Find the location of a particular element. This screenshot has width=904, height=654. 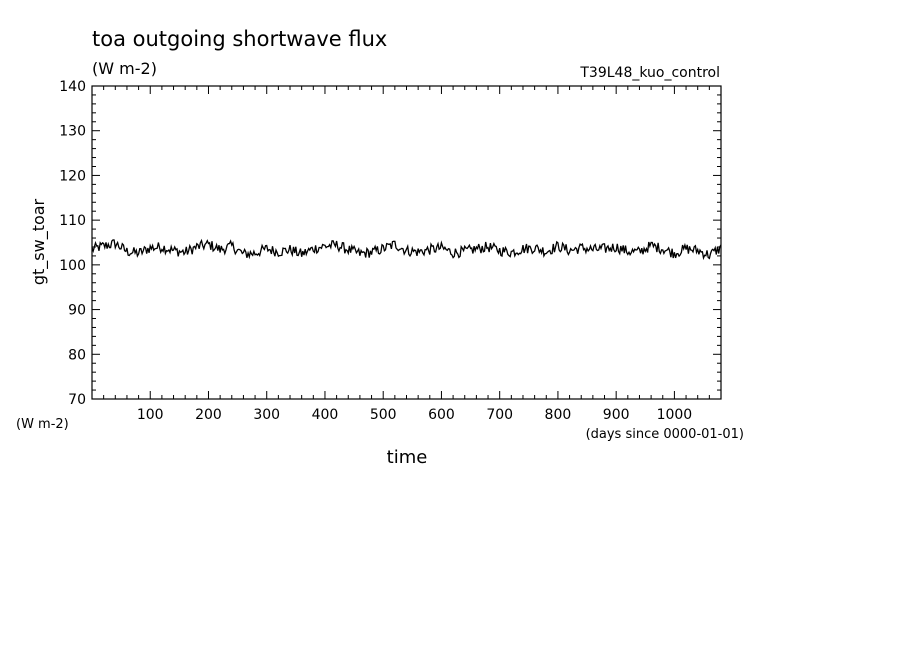

run-label: T39L48_kuo_control is located at coordinates (649, 73).